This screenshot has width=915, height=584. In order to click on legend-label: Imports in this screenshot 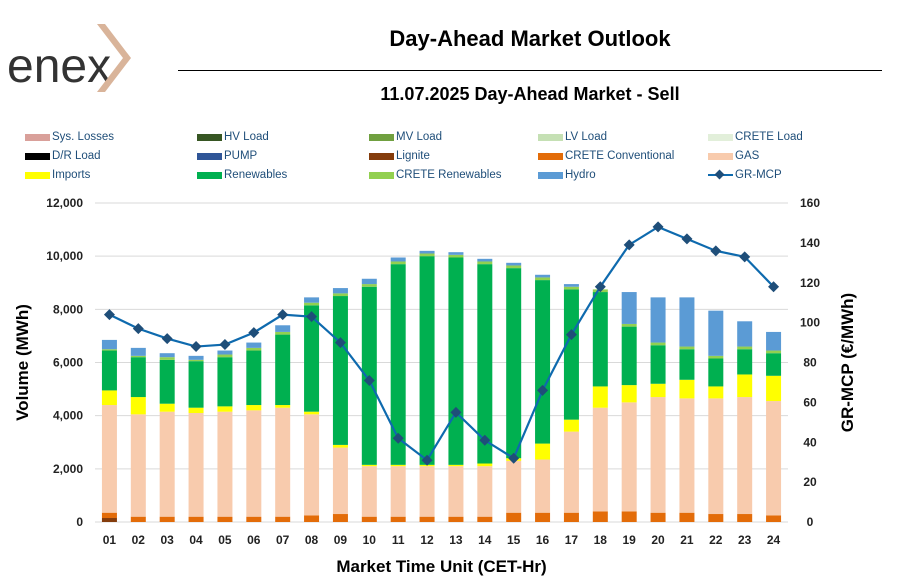, I will do `click(71, 175)`.